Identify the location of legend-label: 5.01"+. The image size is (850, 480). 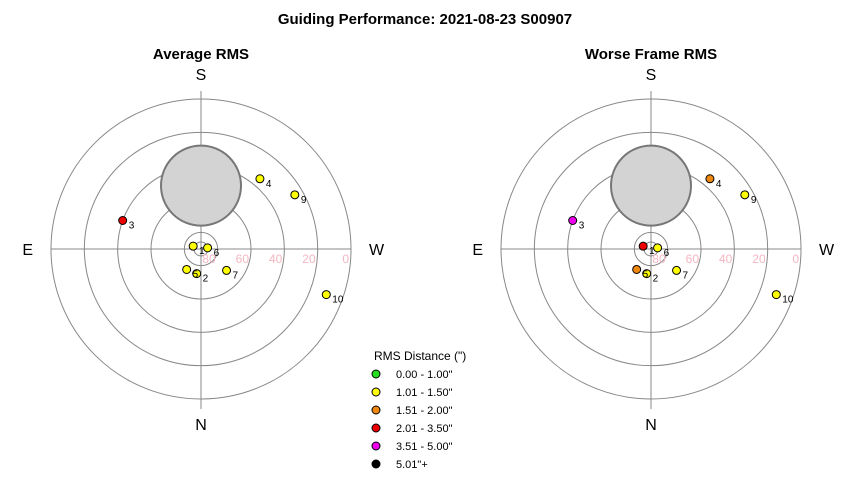
(412, 465).